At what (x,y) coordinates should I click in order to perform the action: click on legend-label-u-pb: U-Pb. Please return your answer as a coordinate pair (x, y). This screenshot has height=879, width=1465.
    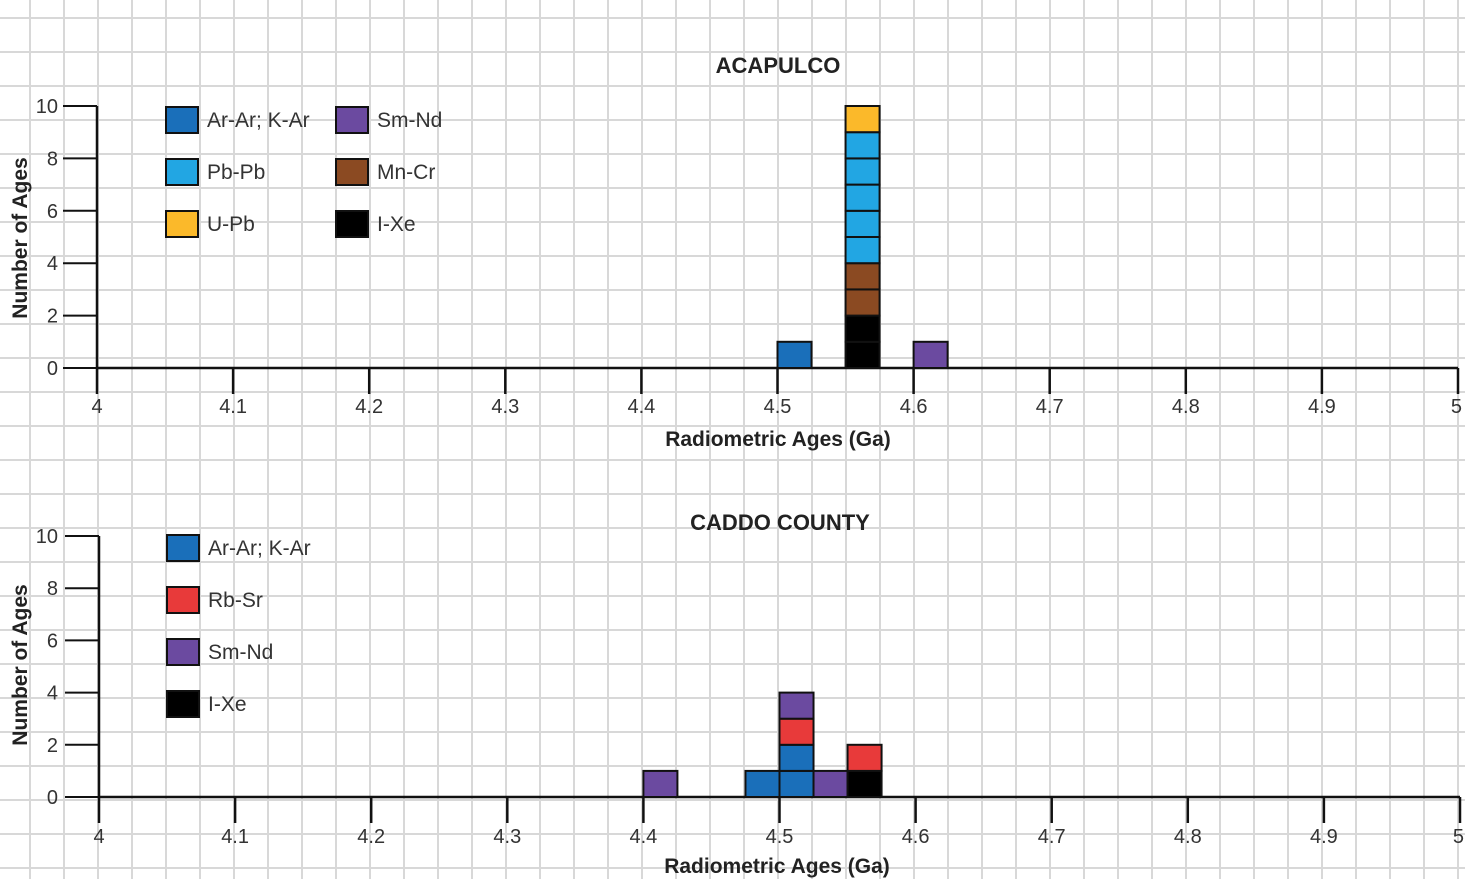
    Looking at the image, I should click on (231, 224).